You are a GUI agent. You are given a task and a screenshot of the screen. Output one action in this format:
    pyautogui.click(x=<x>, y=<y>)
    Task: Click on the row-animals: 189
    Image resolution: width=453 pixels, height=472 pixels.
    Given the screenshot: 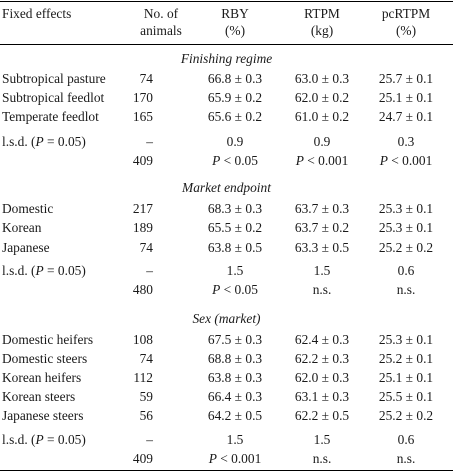 What is the action you would take?
    pyautogui.click(x=142, y=227)
    